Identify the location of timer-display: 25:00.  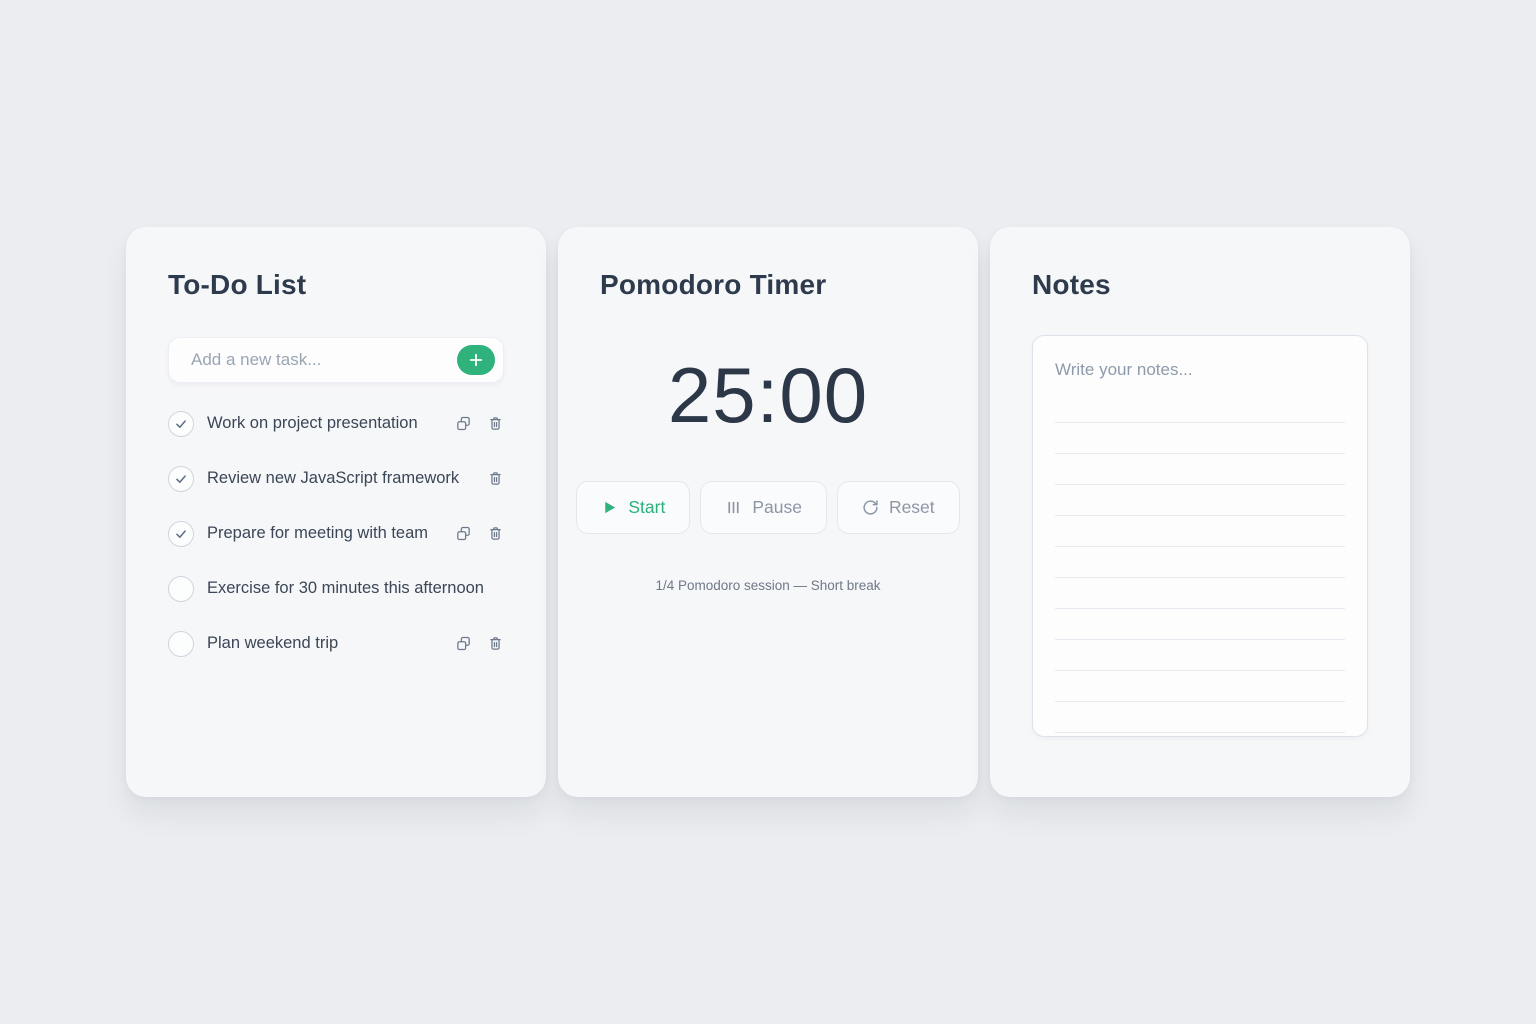
(768, 395).